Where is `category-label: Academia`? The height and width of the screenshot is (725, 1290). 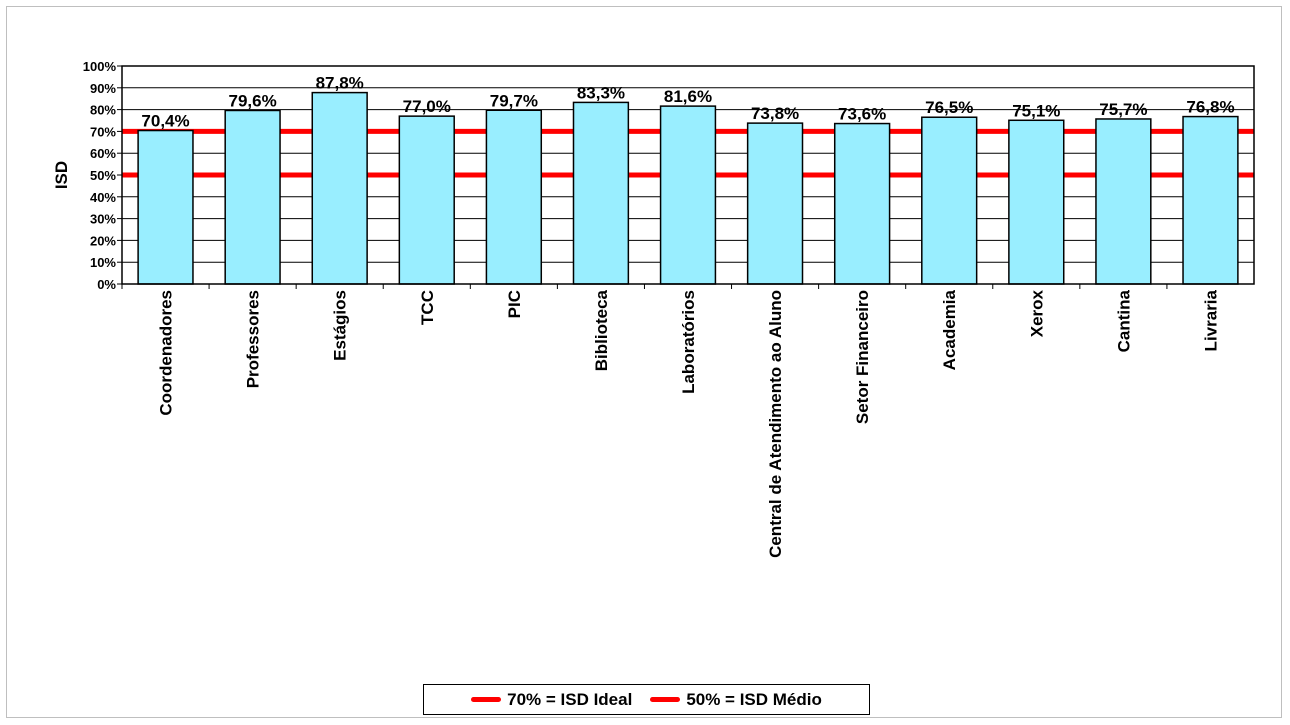
category-label: Academia is located at coordinates (949, 329).